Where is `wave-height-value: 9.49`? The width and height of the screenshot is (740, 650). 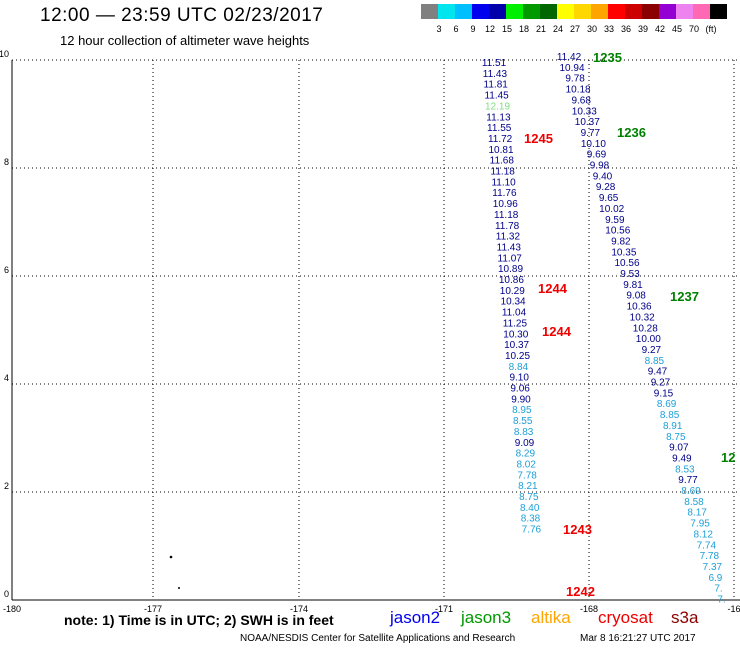 wave-height-value: 9.49 is located at coordinates (682, 458).